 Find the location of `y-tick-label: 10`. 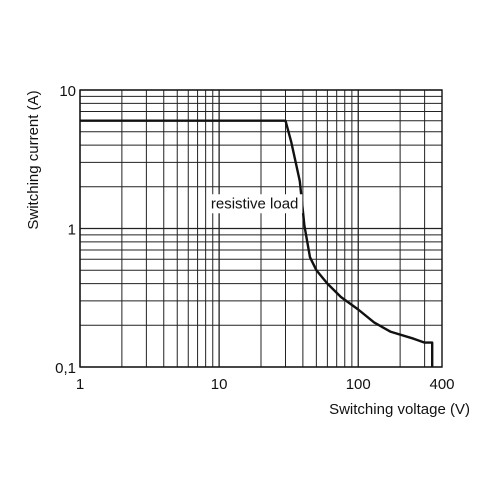

y-tick-label: 10 is located at coordinates (67, 91).